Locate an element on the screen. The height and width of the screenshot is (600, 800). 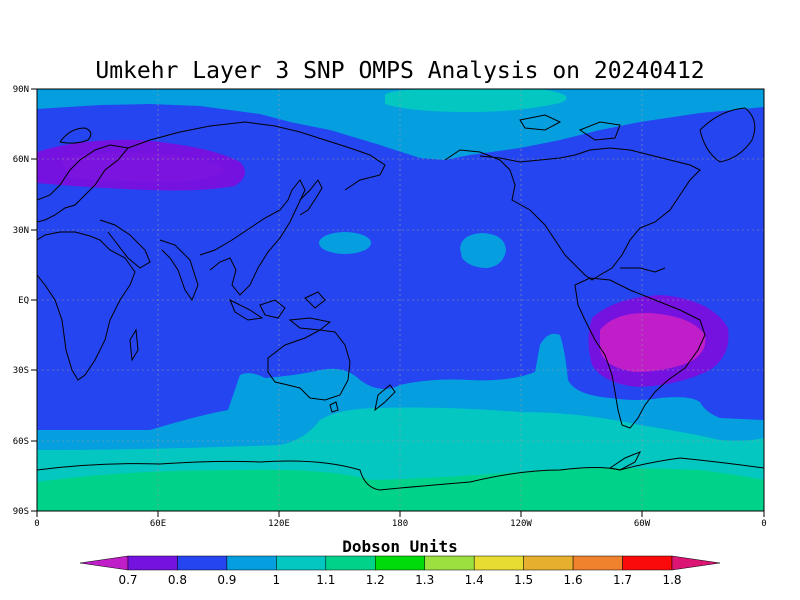
lat-tick-label: 30N is located at coordinates (21, 231).